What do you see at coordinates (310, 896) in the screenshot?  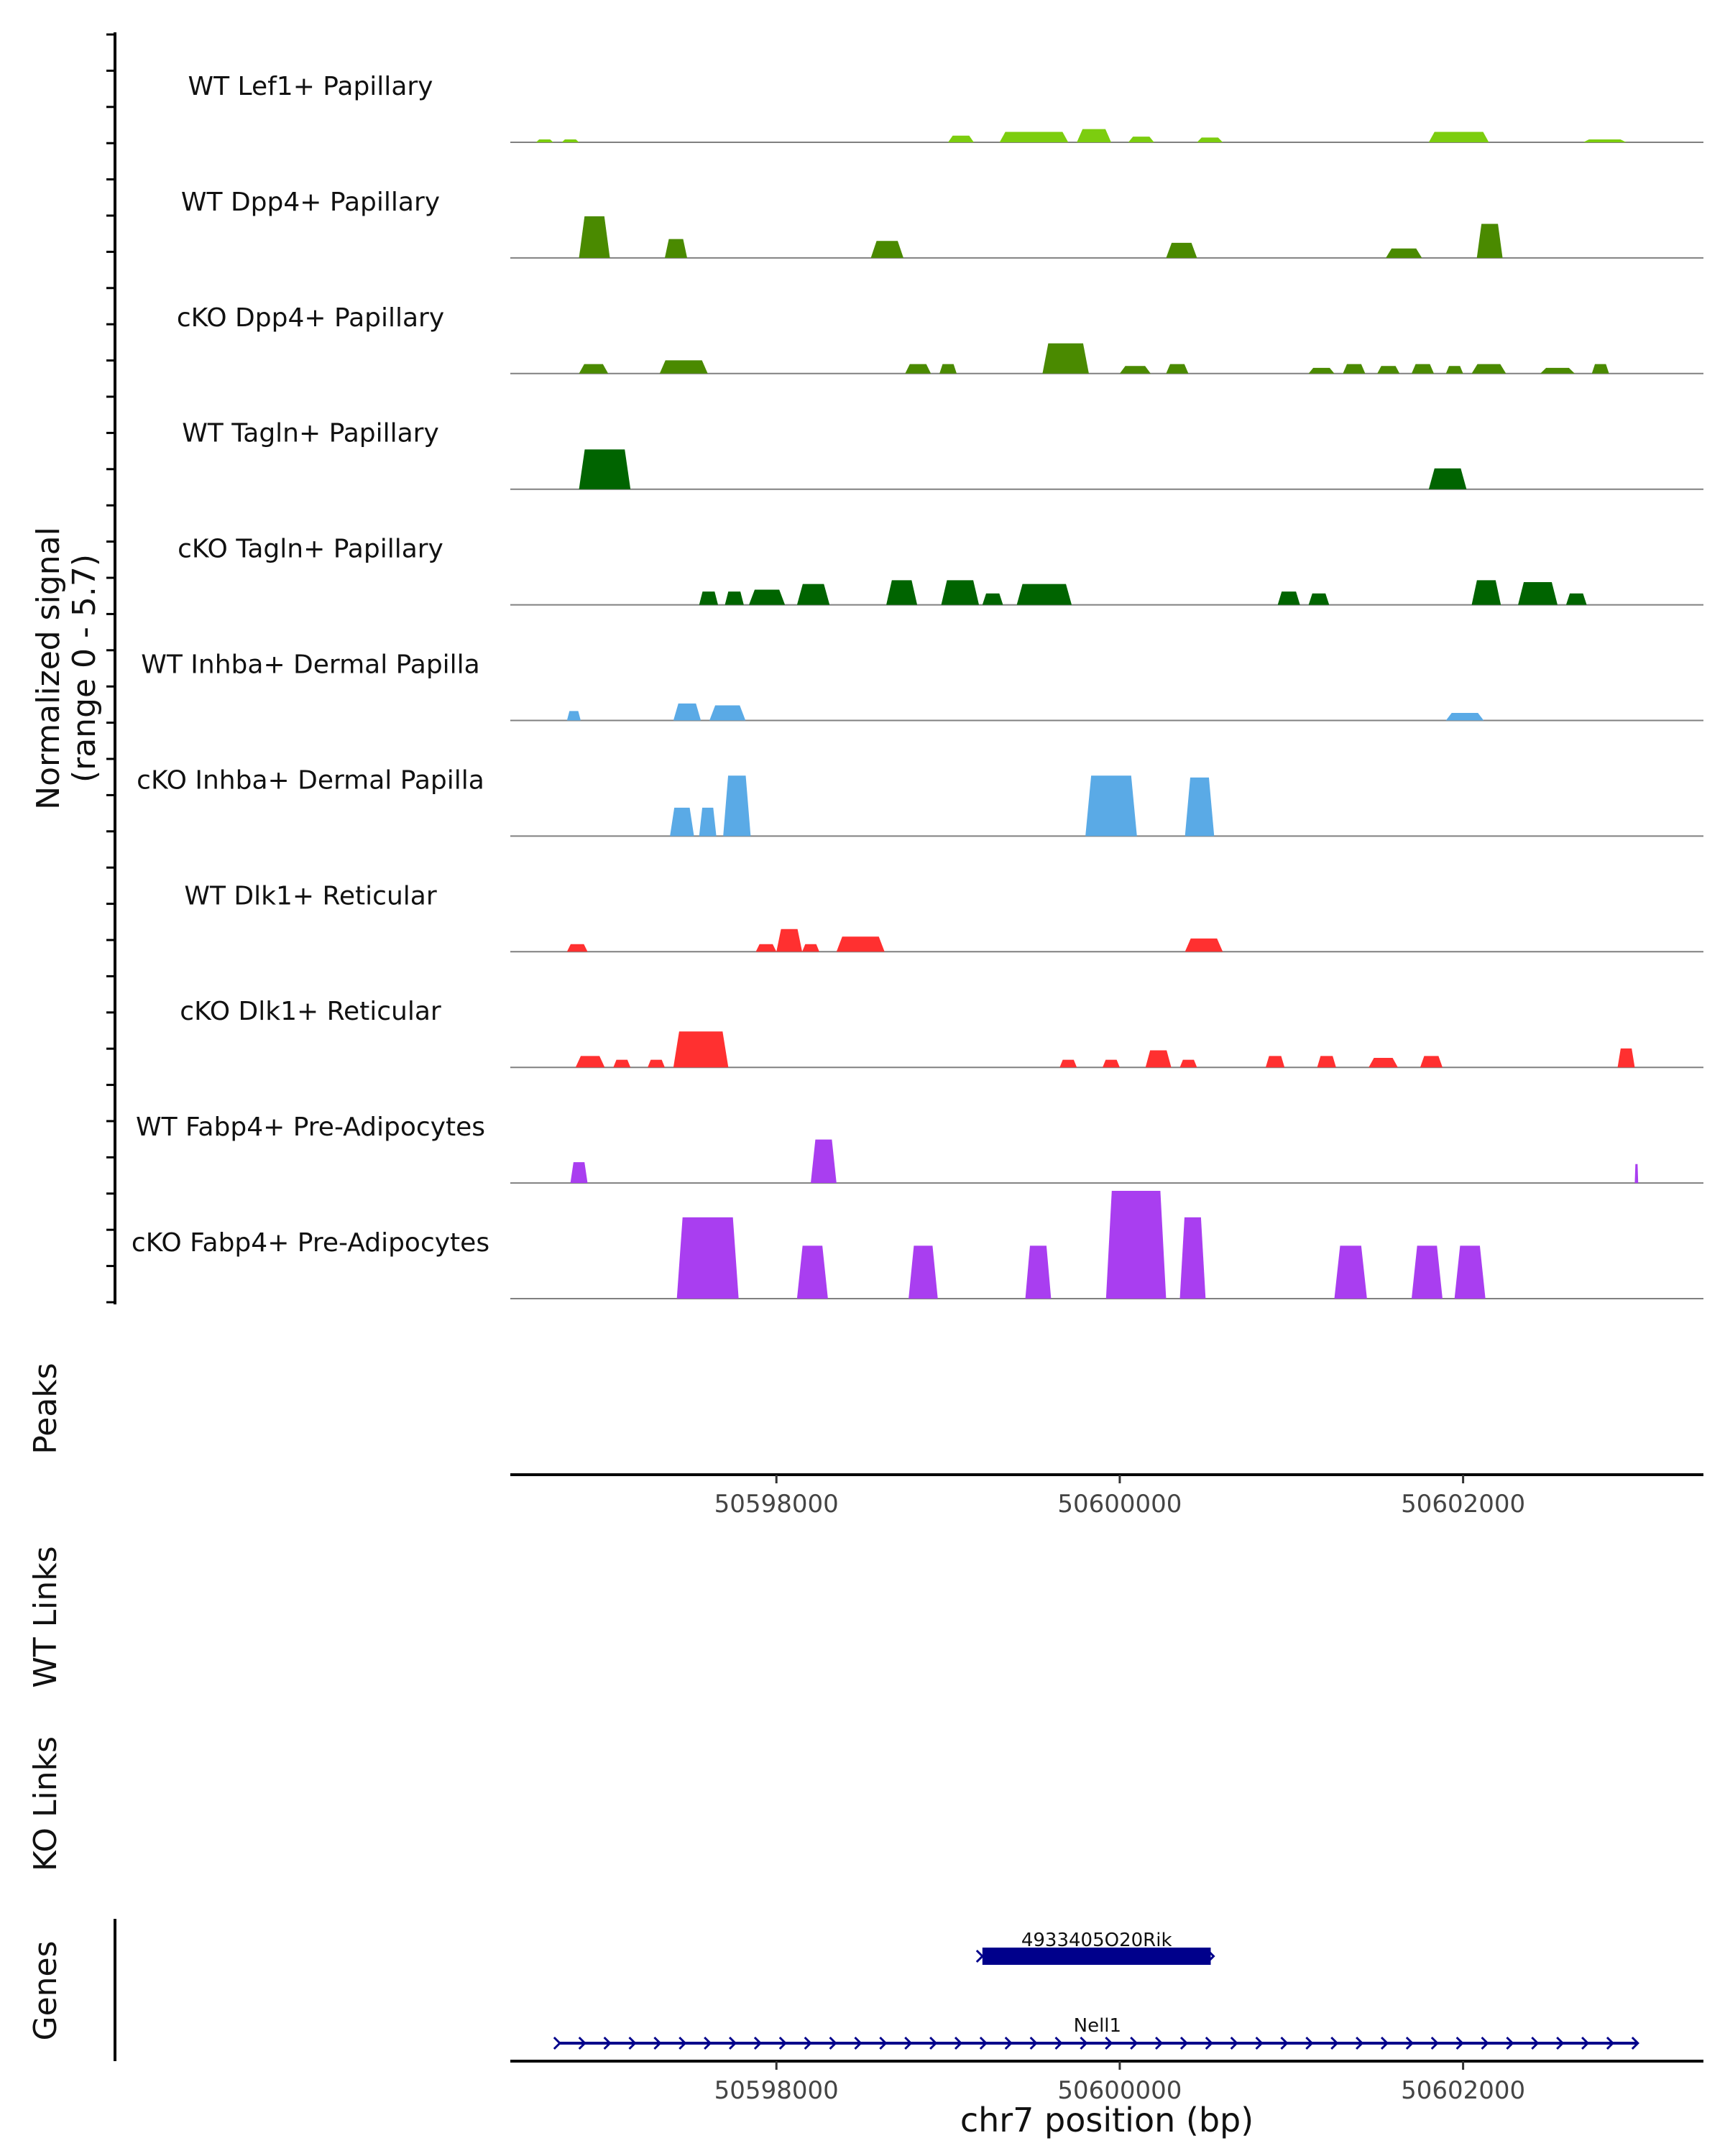 I see `track-label: WT Dlk1+ Reticular` at bounding box center [310, 896].